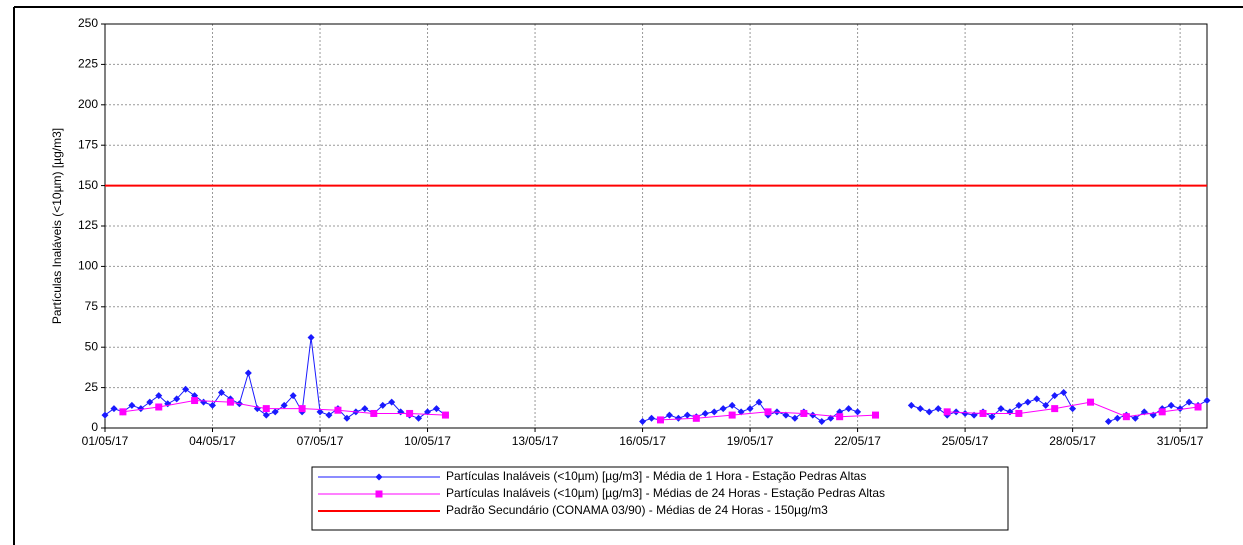 The width and height of the screenshot is (1243, 545). Describe the element at coordinates (750, 441) in the screenshot. I see `x-tick-label: 19/05/17` at that location.